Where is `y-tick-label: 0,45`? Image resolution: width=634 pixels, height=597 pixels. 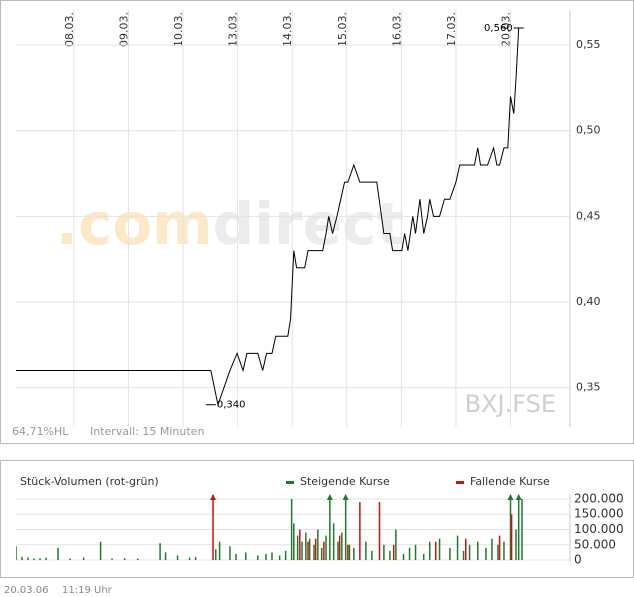 y-tick-label: 0,45 is located at coordinates (588, 215).